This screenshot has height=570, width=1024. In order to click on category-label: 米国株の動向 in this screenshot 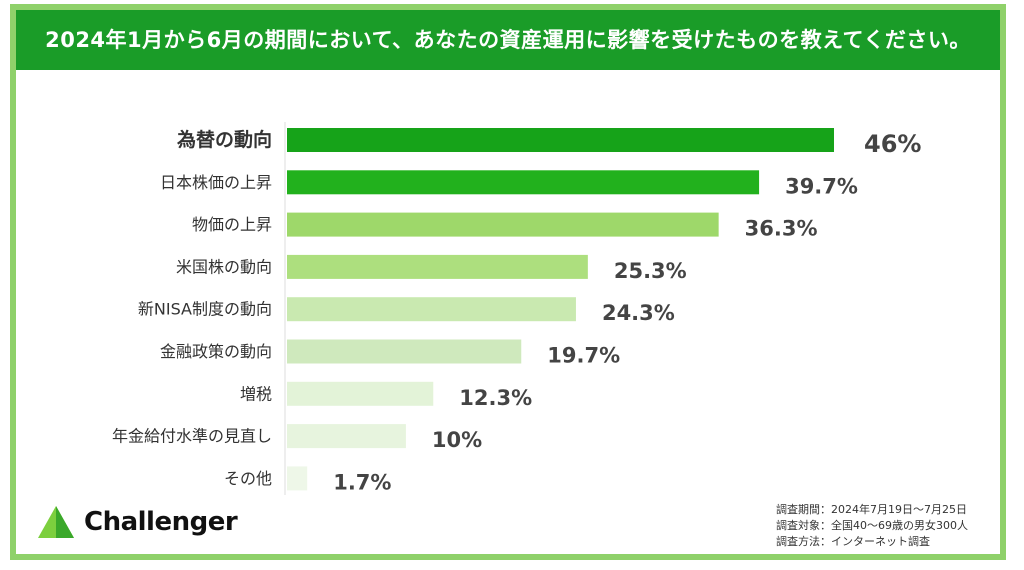, I will do `click(224, 266)`.